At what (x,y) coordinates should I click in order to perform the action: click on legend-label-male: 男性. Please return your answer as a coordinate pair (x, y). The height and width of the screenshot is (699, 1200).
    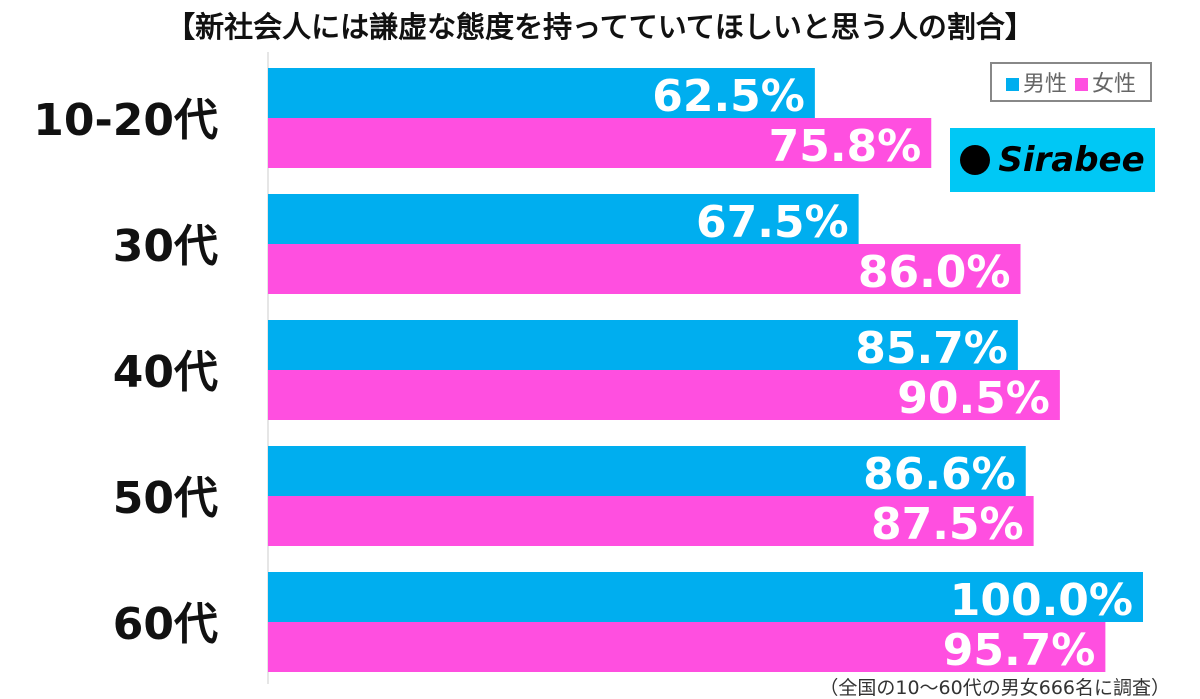
    Looking at the image, I should click on (1044, 84).